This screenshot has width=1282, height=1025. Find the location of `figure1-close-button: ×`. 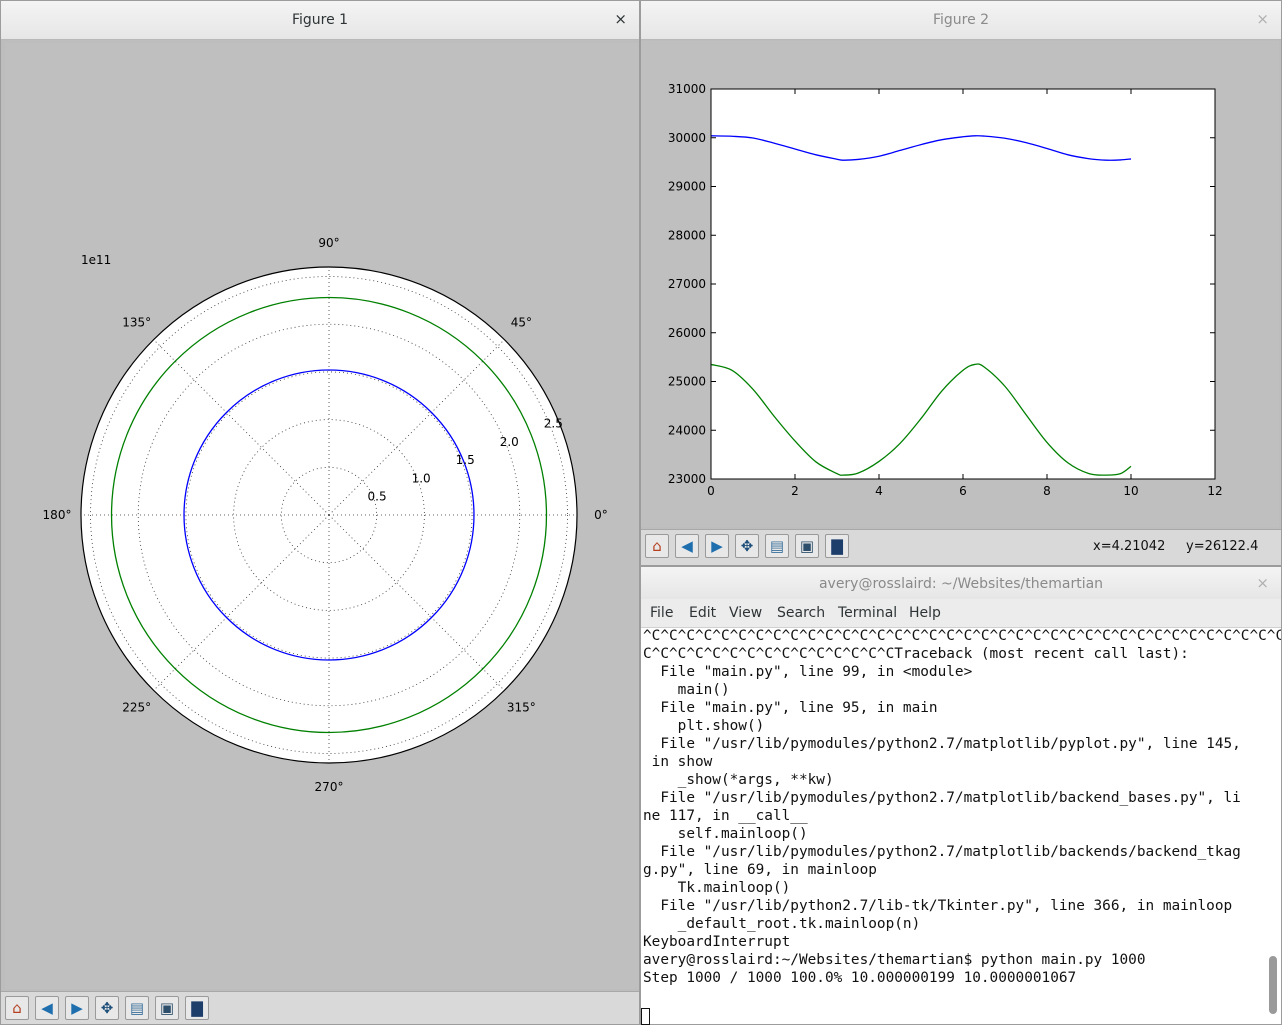

figure1-close-button: × is located at coordinates (620, 19).